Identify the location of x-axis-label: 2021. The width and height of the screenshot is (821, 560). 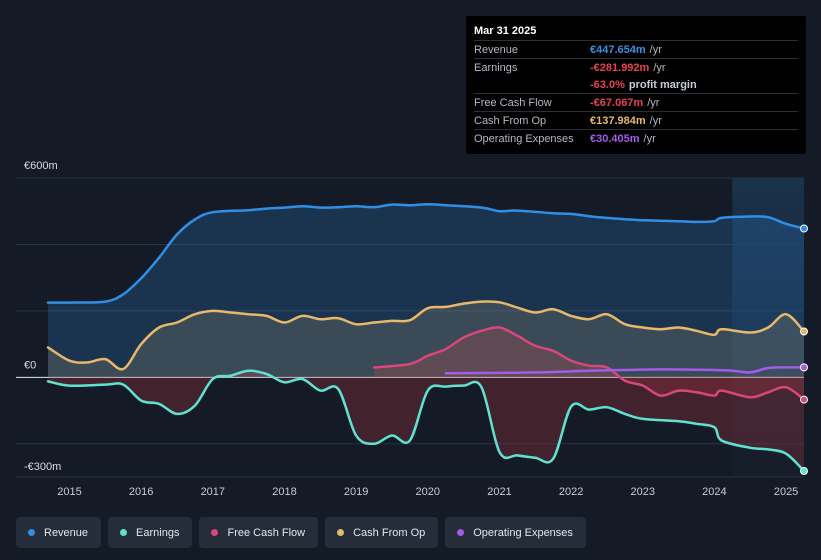
(499, 492).